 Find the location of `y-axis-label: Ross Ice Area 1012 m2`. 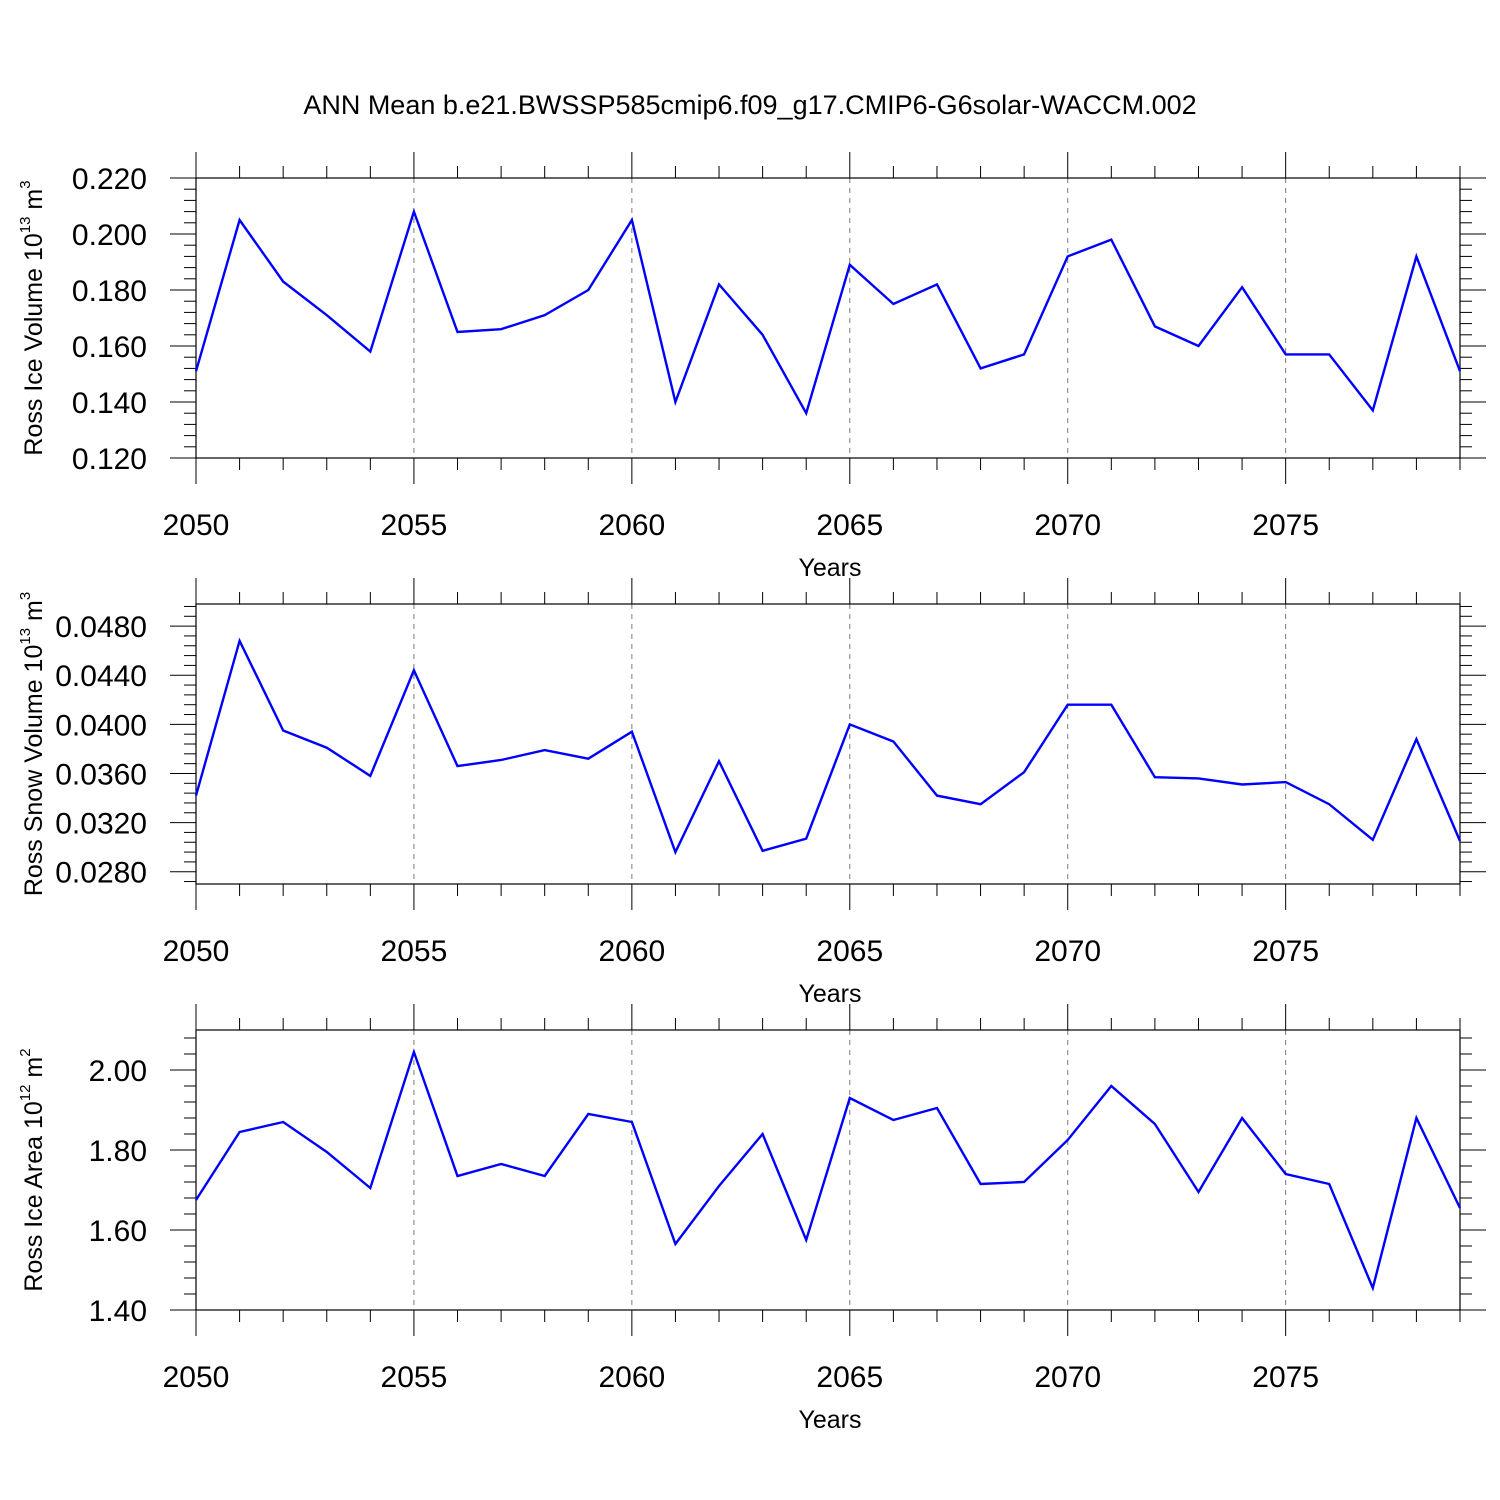

y-axis-label: Ross Ice Area 1012 m2 is located at coordinates (32, 1169).